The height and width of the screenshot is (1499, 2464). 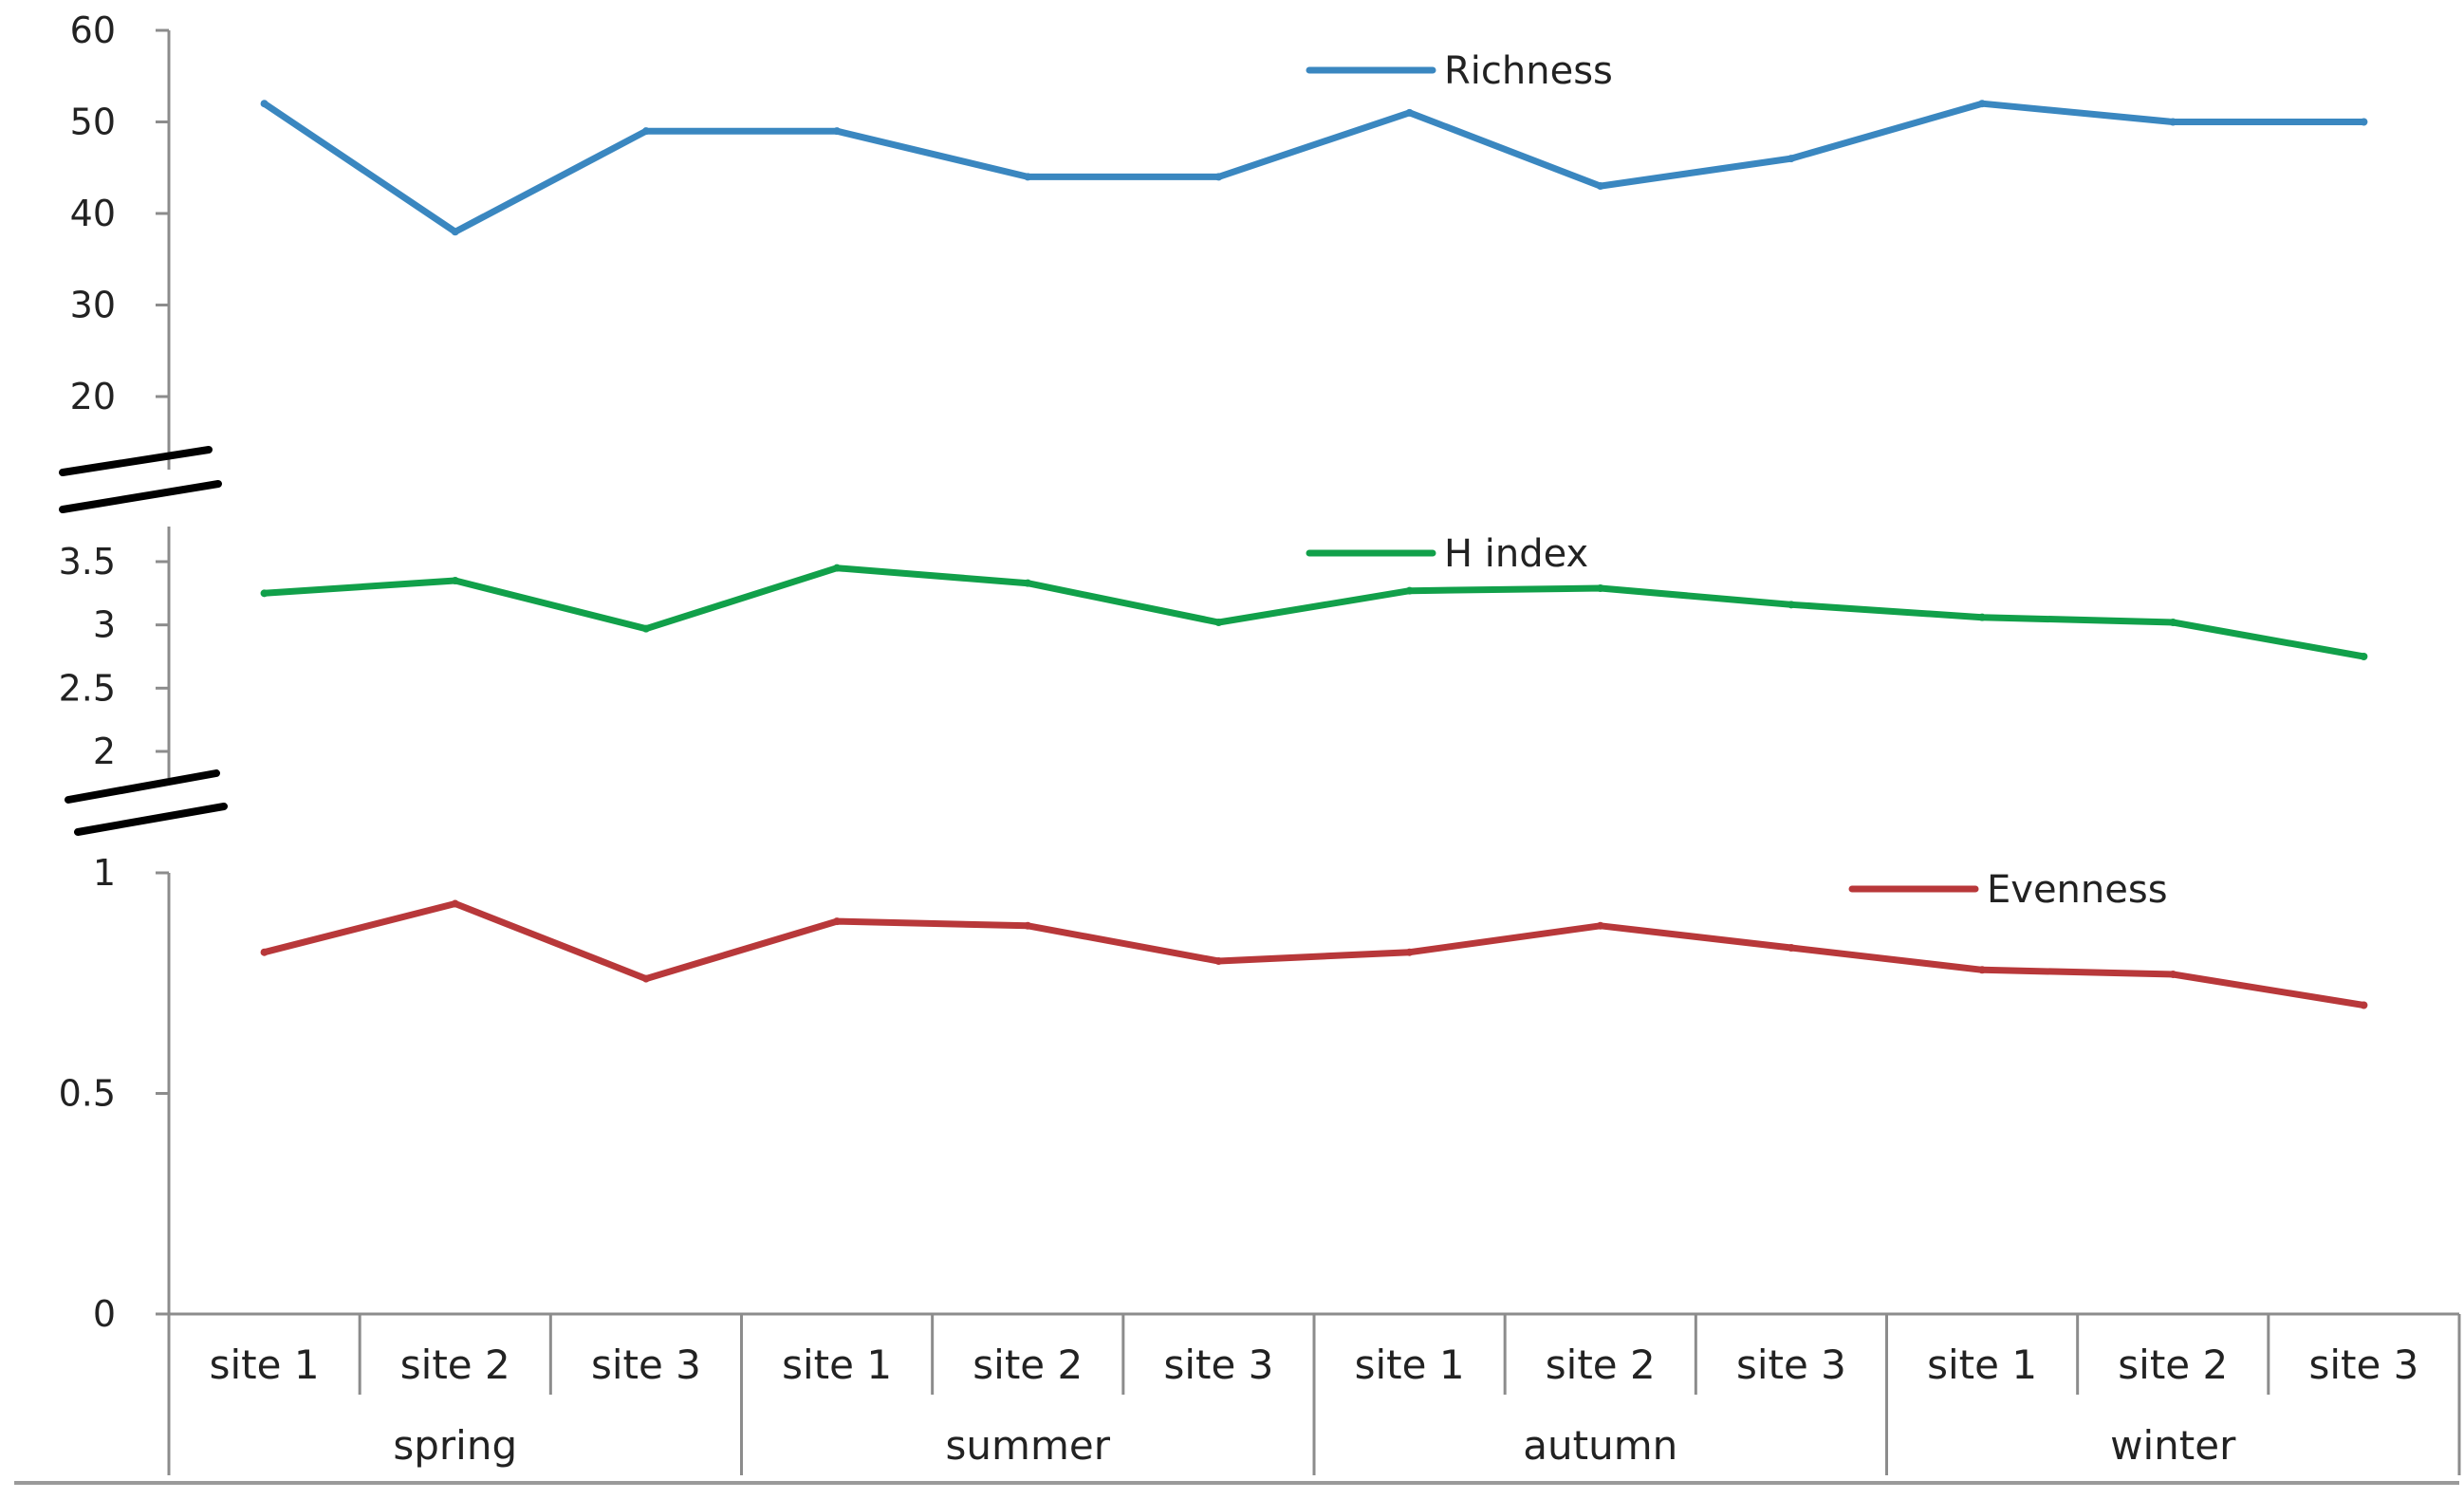 What do you see at coordinates (93, 122) in the screenshot?
I see `richness-y-tick-label: 50` at bounding box center [93, 122].